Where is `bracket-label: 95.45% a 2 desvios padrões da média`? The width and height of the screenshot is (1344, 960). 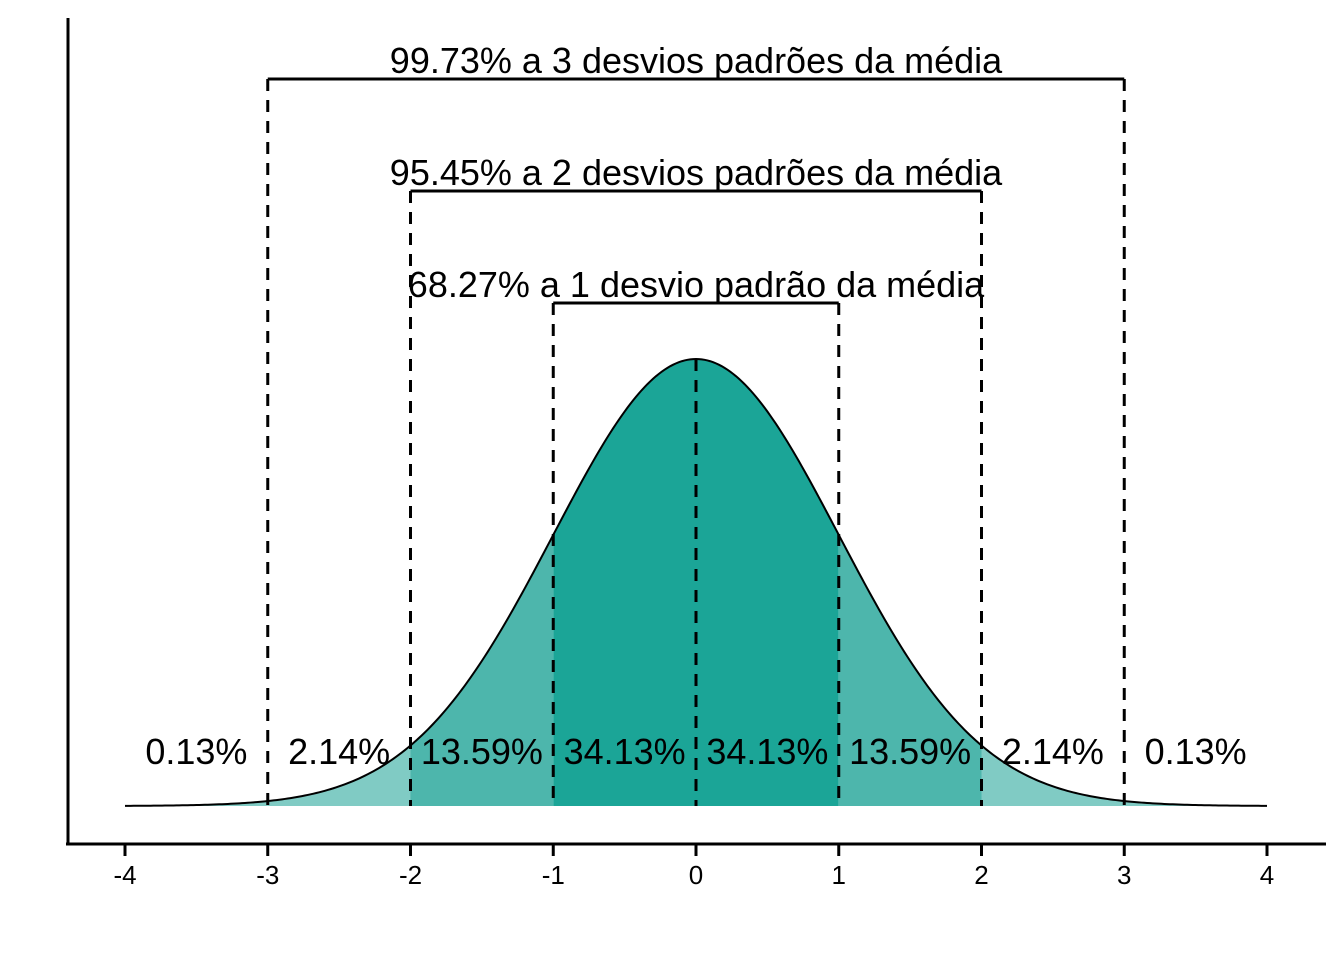
bracket-label: 95.45% a 2 desvios padrões da média is located at coordinates (696, 172).